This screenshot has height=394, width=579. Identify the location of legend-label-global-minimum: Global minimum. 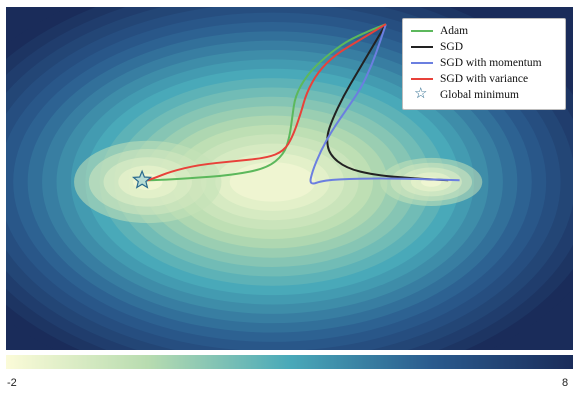
(479, 95).